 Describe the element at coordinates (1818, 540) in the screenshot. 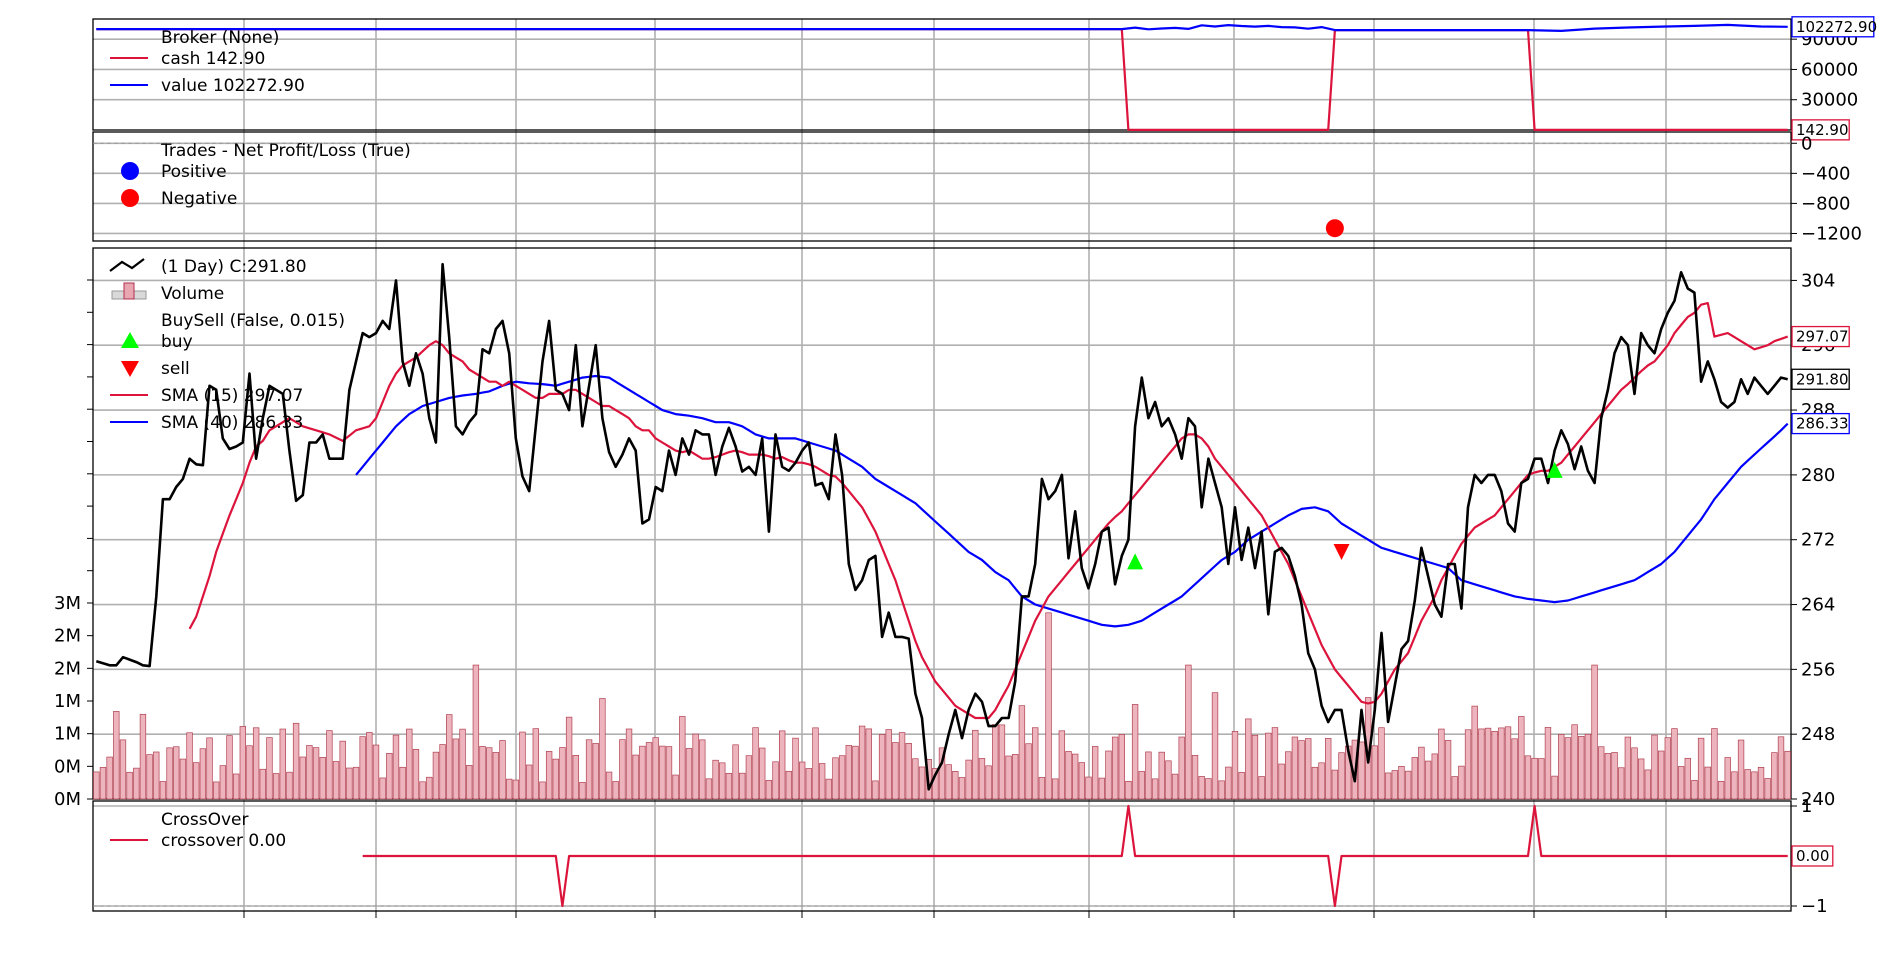

I see `price-ytick-label-4: 272` at that location.